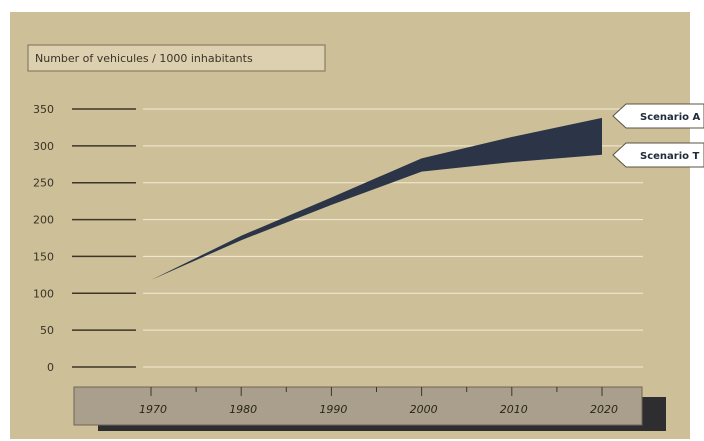 The image size is (704, 441). I want to click on y-tick-label: 50, so click(47, 330).